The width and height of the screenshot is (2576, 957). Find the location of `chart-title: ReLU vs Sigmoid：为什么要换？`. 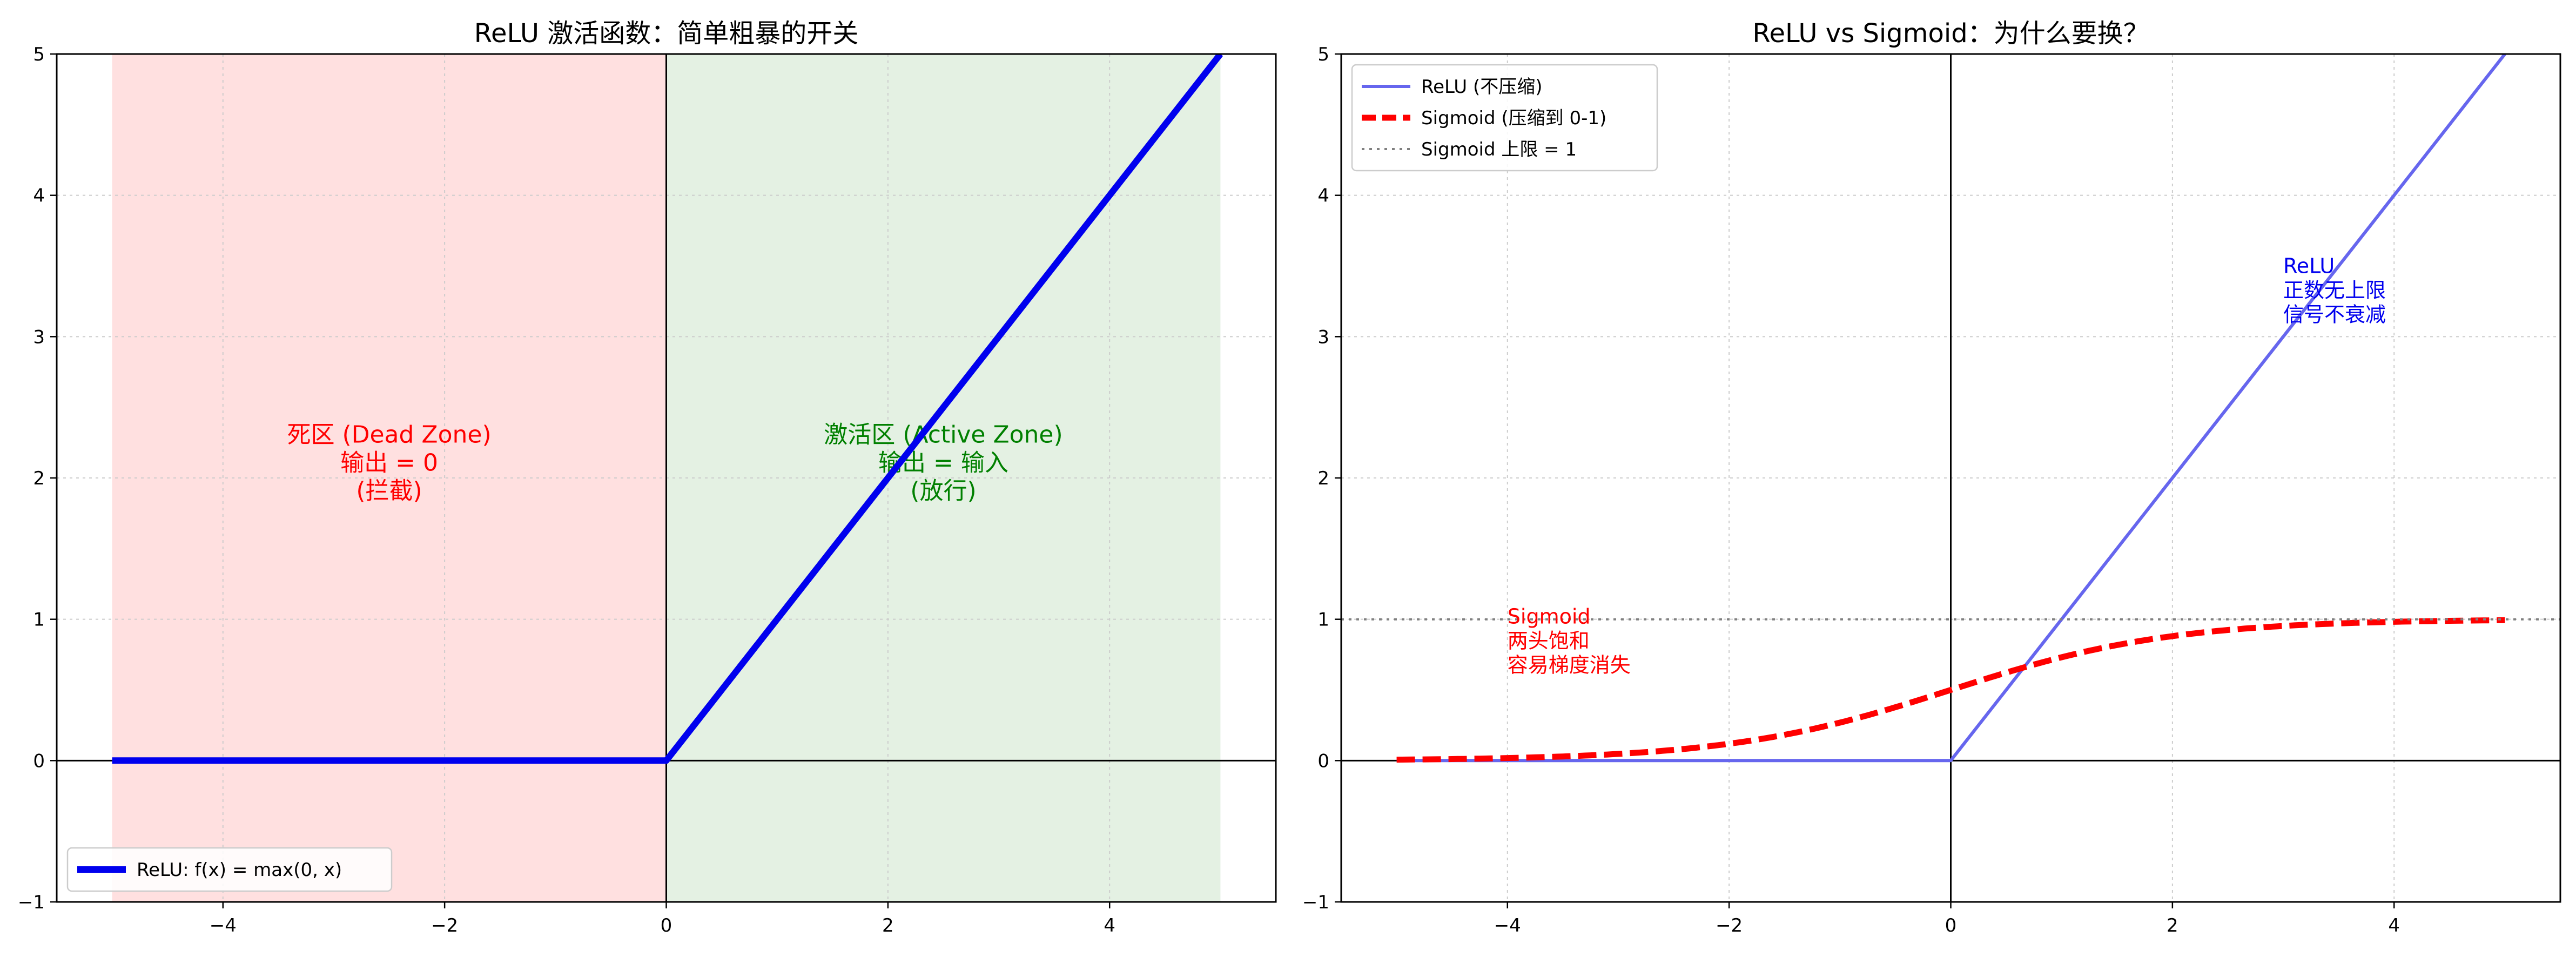

chart-title: ReLU vs Sigmoid：为什么要换？ is located at coordinates (1950, 33).